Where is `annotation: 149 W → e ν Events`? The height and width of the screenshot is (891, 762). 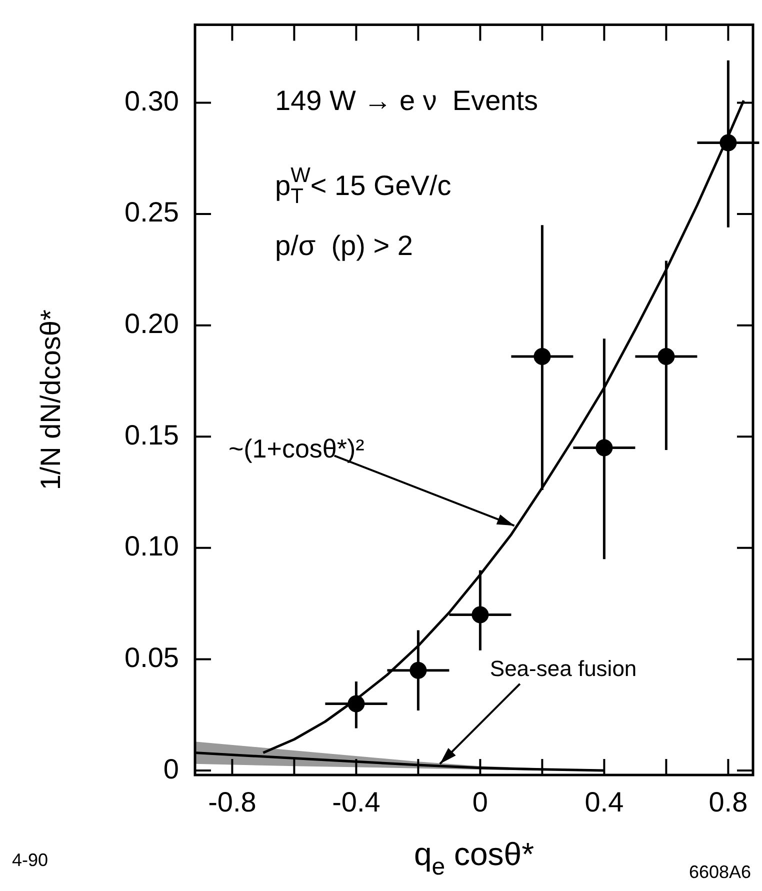
annotation: 149 W → e ν Events is located at coordinates (406, 100).